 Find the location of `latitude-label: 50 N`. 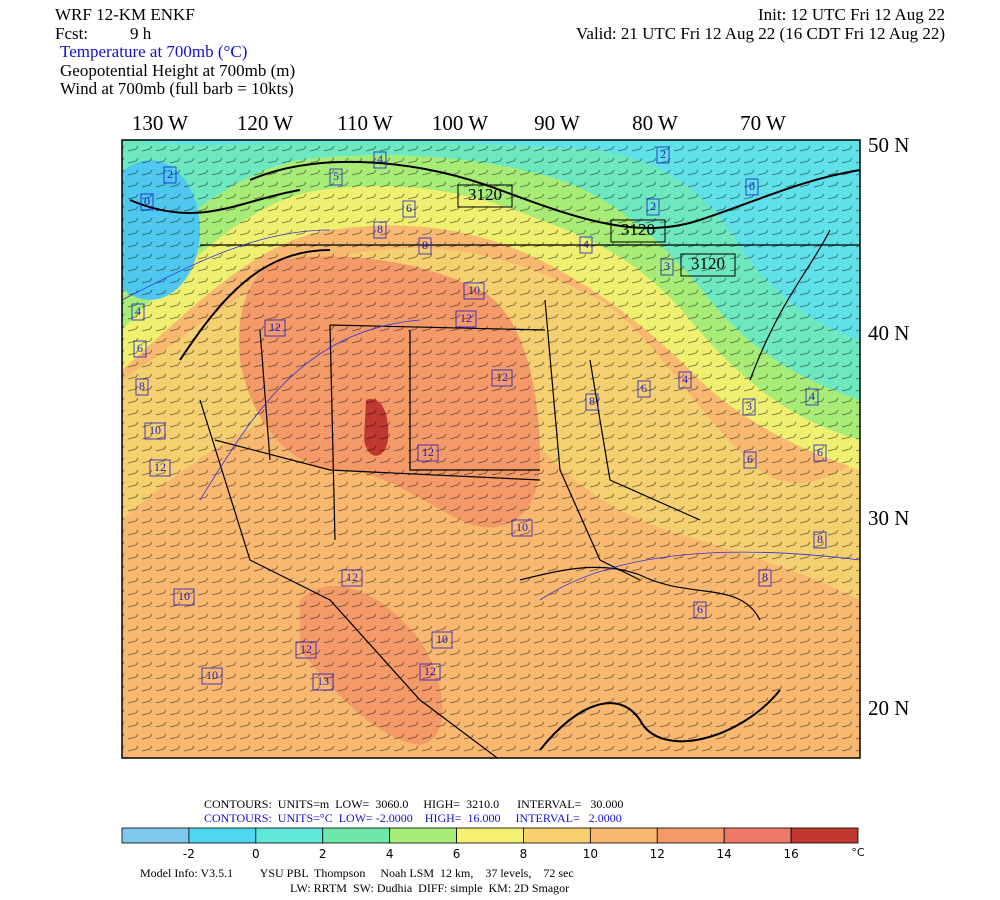

latitude-label: 50 N is located at coordinates (888, 145).